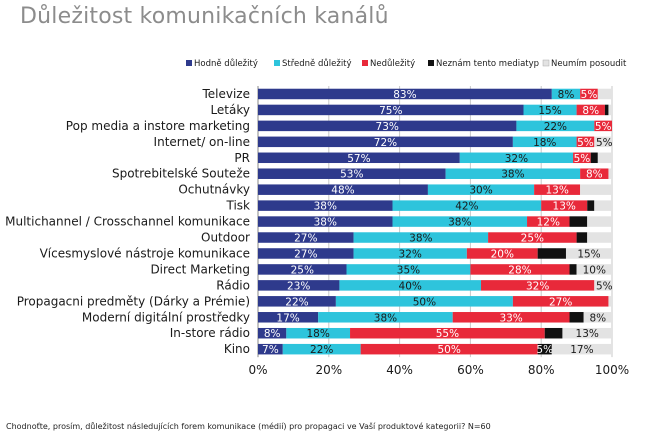 This screenshot has width=650, height=441. I want to click on category-label: Kino, so click(237, 349).